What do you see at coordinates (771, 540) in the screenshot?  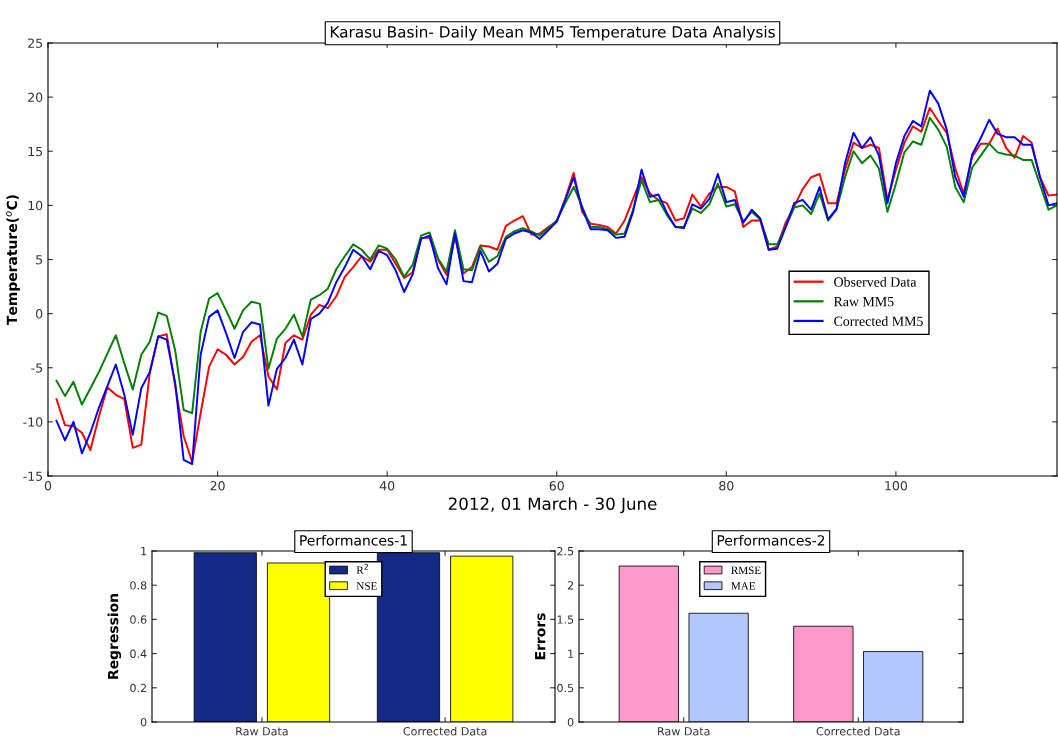 I see `chart-title: Performances-2` at bounding box center [771, 540].